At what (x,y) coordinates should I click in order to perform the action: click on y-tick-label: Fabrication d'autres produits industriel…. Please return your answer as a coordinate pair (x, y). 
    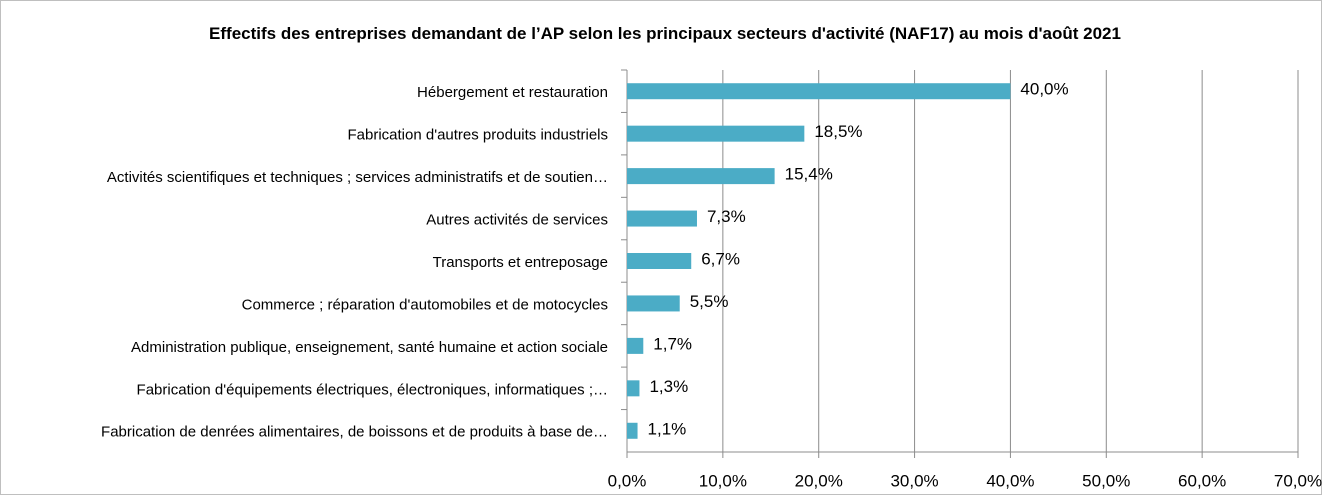
    Looking at the image, I should click on (478, 135).